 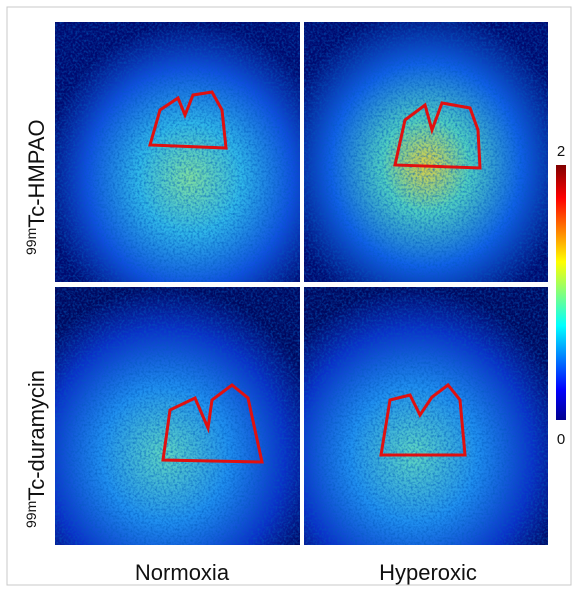 I want to click on row-label: 99mTc-duramycin, so click(x=36, y=449).